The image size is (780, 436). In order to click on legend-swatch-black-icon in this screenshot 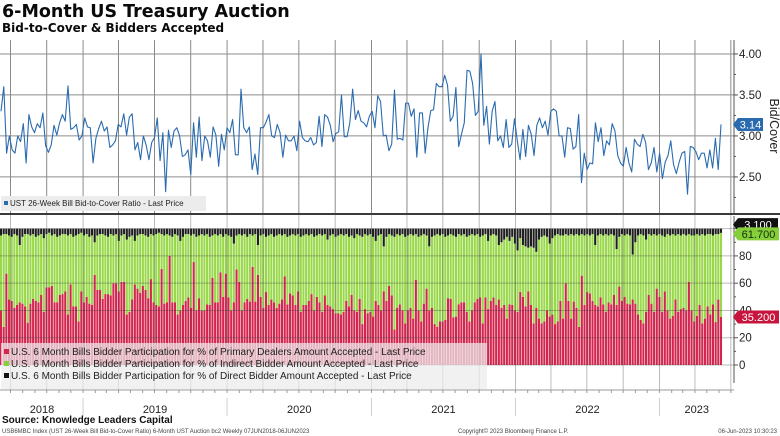, I will do `click(6, 375)`.